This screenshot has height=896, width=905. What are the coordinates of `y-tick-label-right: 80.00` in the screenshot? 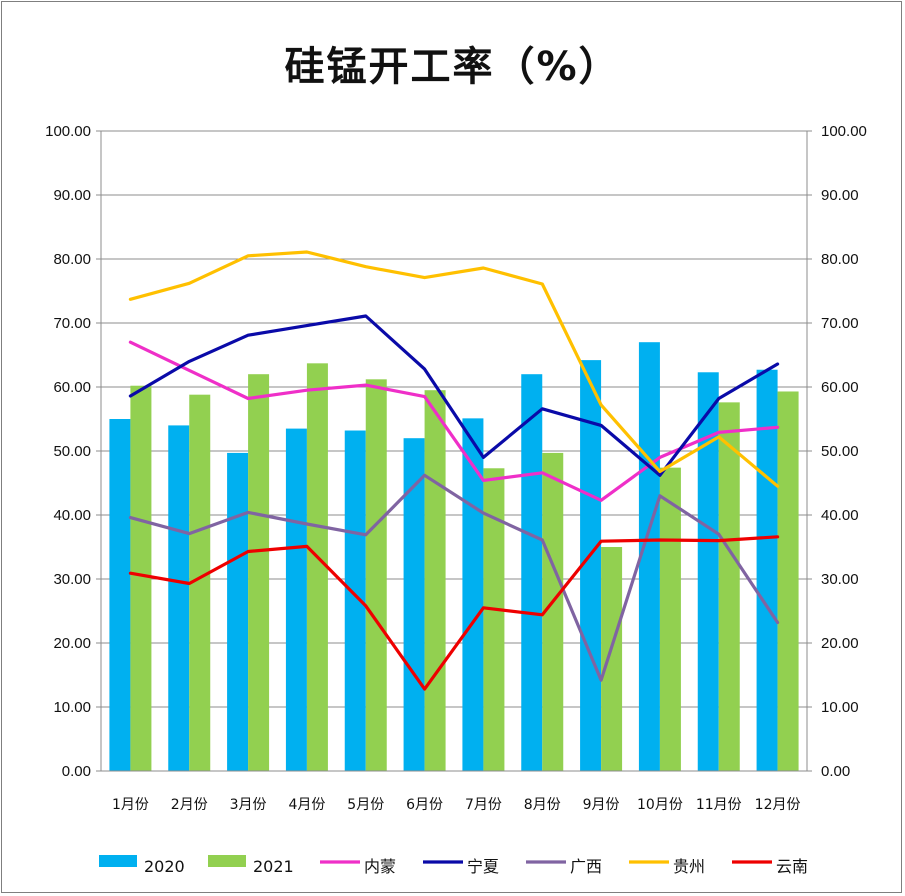 It's located at (840, 259).